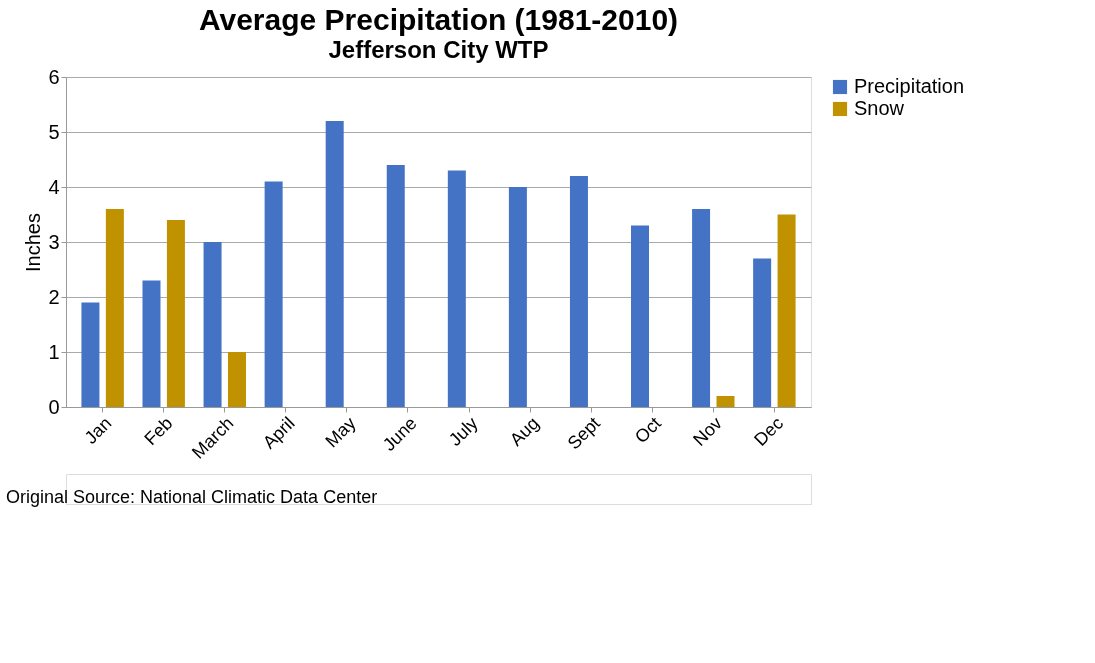  What do you see at coordinates (769, 431) in the screenshot?
I see `x-tick-label: Dec` at bounding box center [769, 431].